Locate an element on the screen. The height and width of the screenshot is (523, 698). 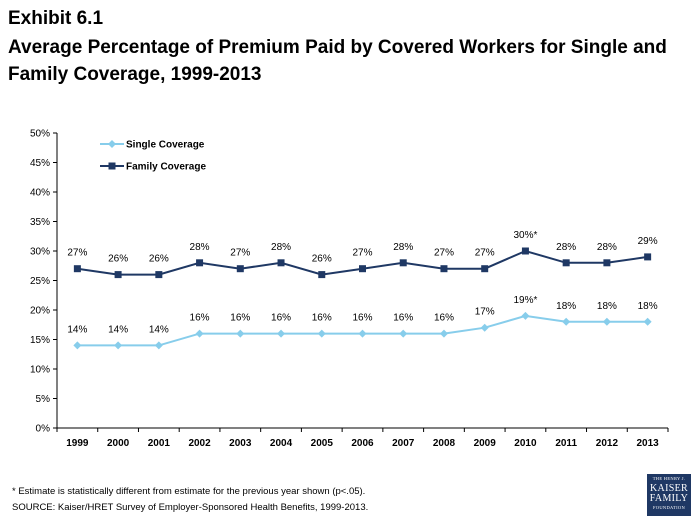
y-tick-label: 5% is located at coordinates (43, 399).